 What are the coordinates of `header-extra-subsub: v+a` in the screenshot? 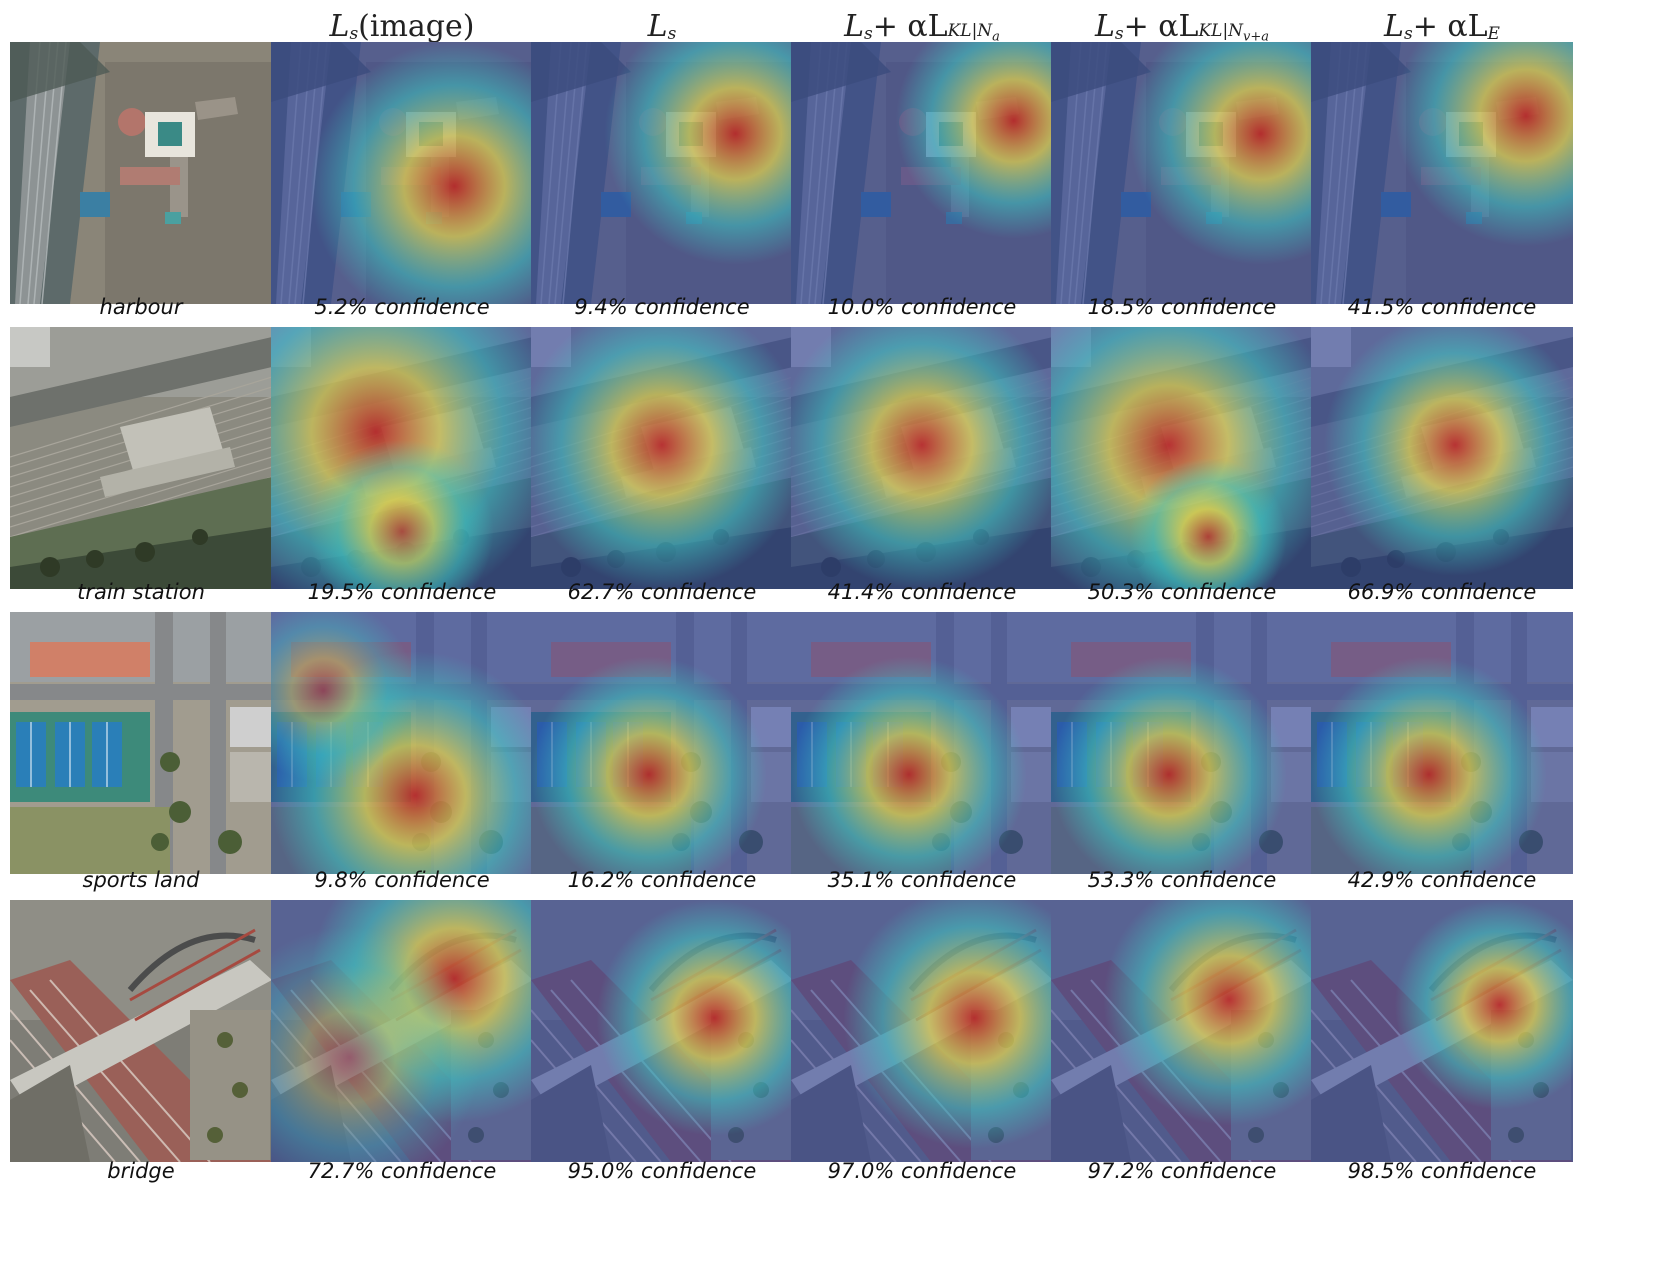 It's located at (1256, 36).